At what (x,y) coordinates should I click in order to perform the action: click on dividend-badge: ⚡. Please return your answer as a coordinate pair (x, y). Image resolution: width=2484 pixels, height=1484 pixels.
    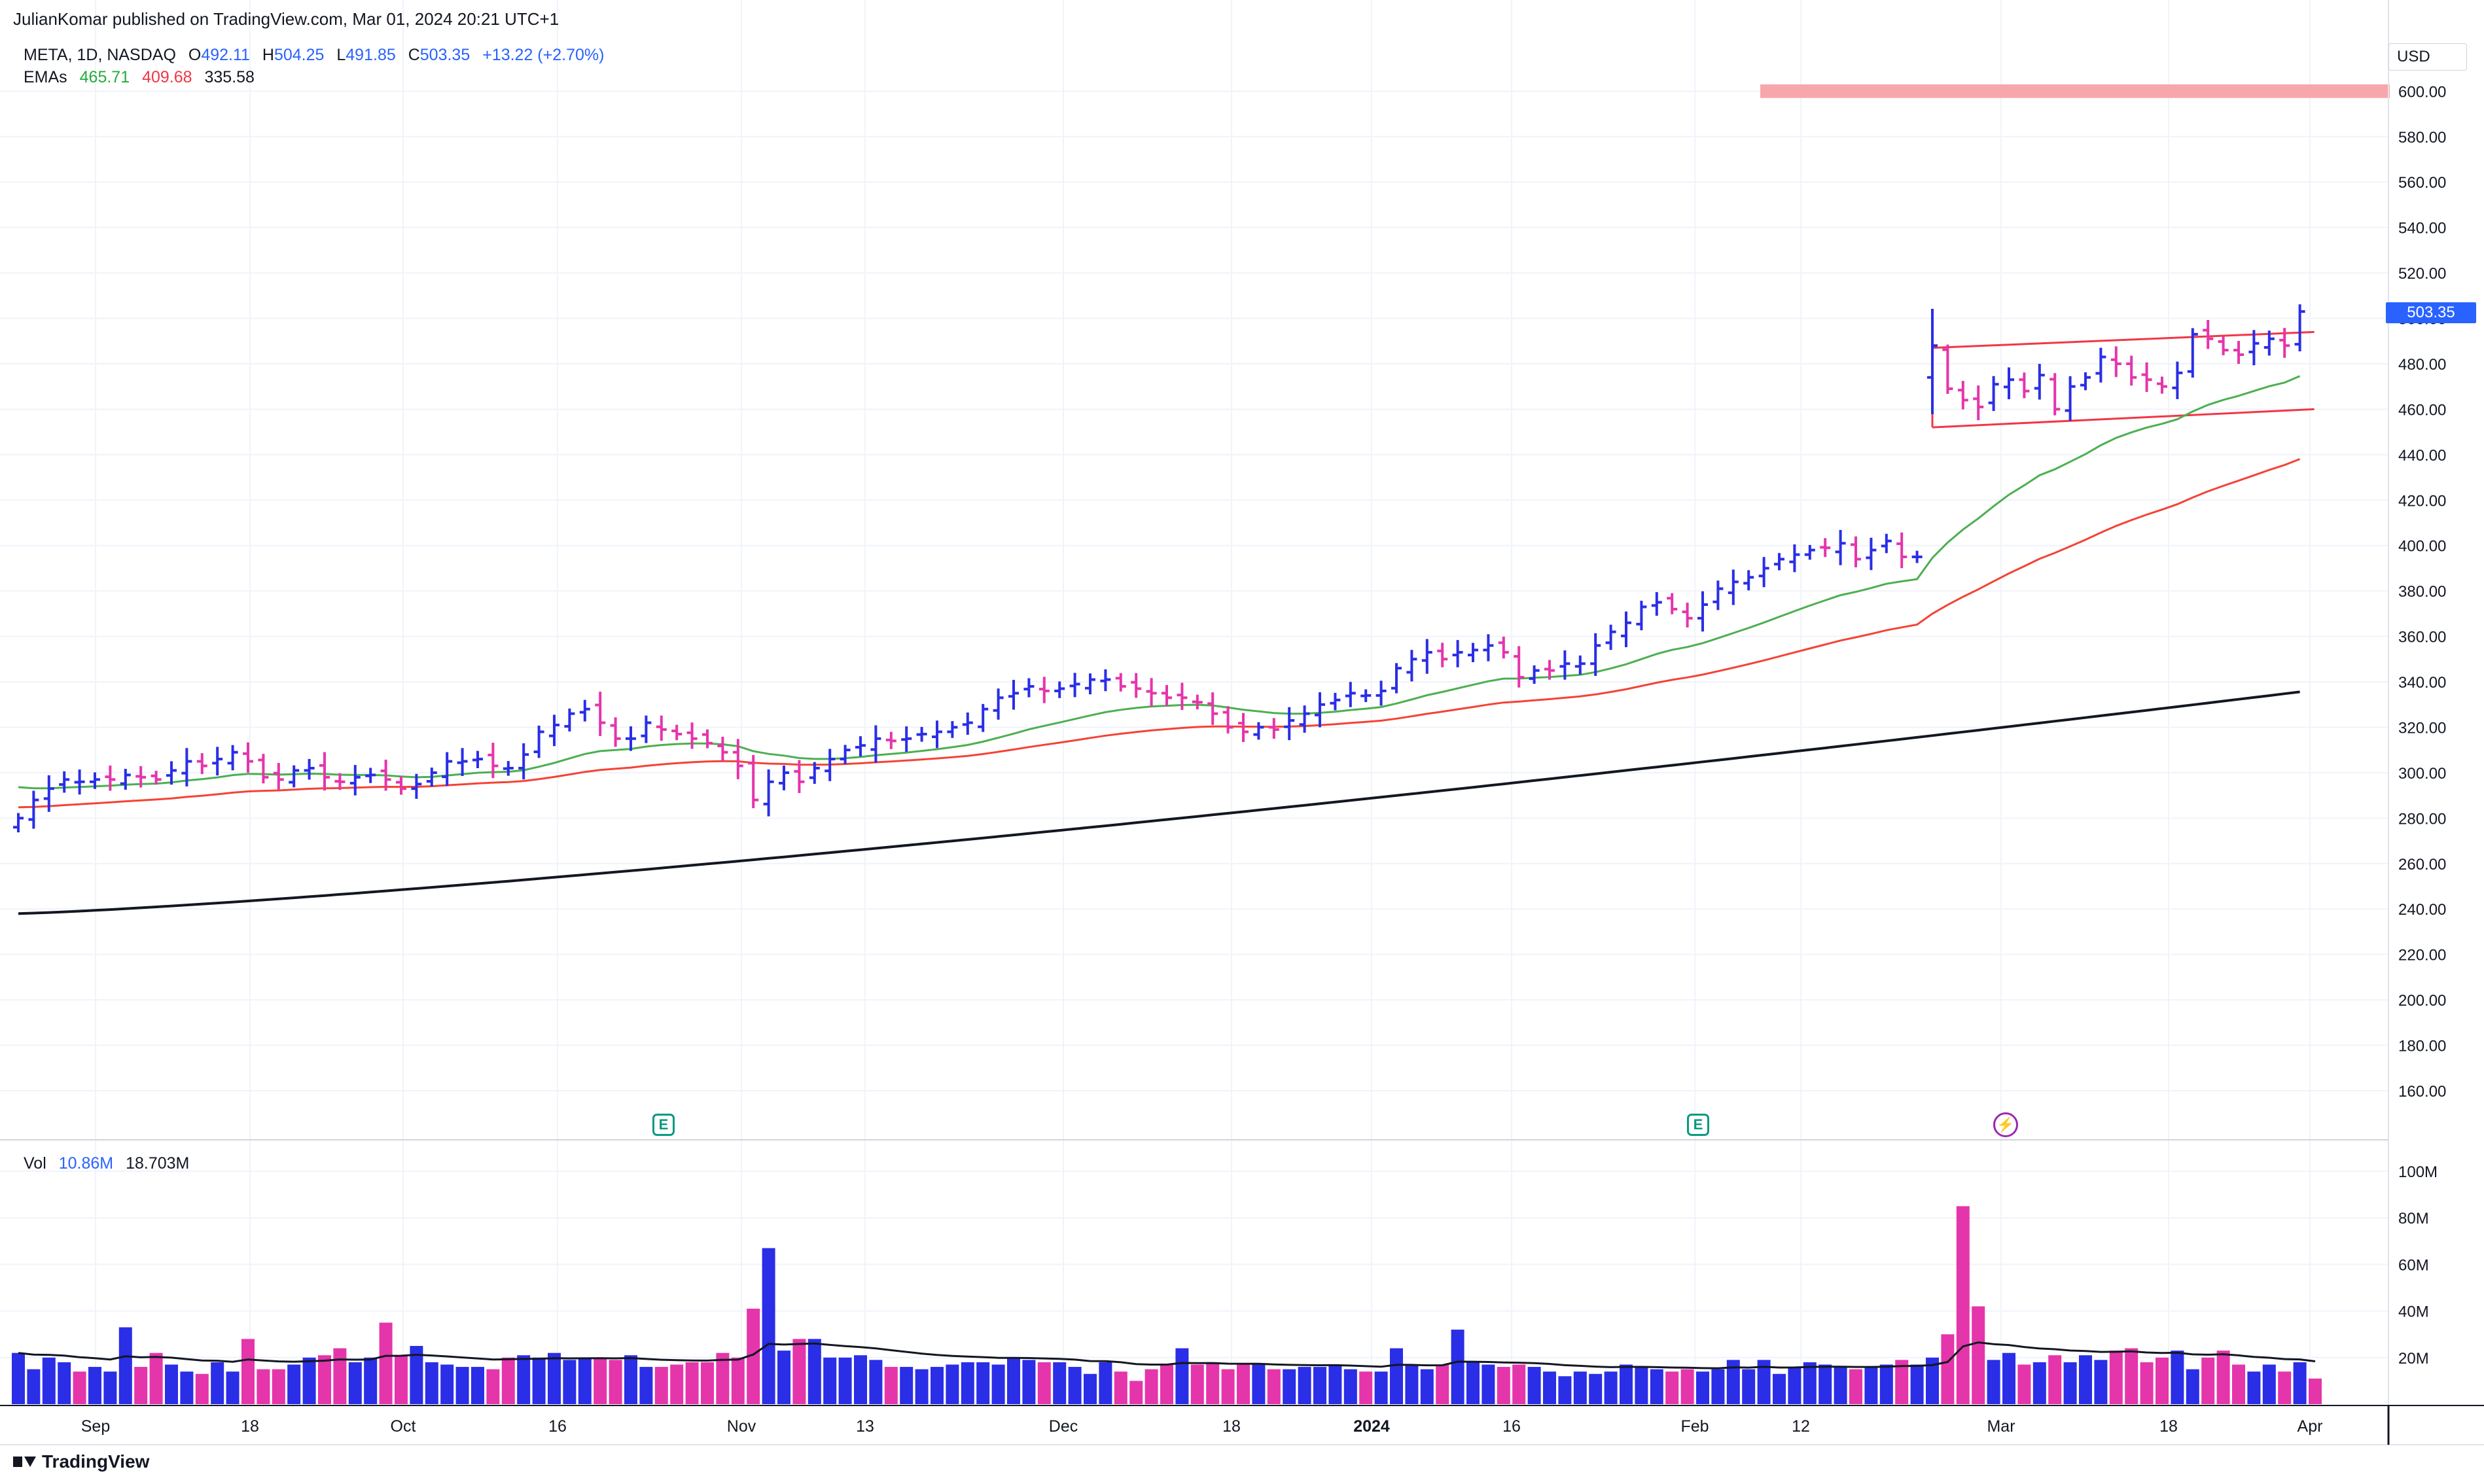
    Looking at the image, I should click on (2005, 1124).